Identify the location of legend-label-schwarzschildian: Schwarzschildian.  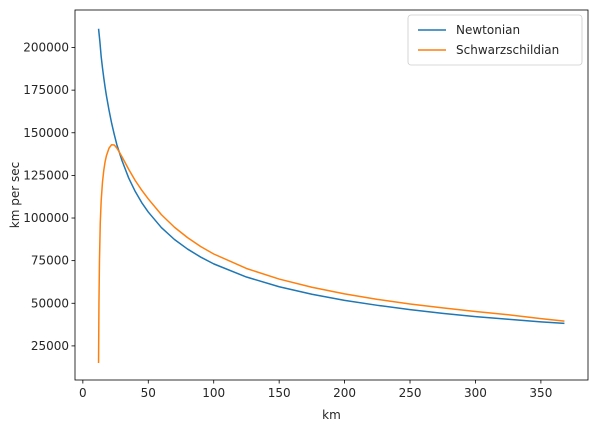
(507, 50).